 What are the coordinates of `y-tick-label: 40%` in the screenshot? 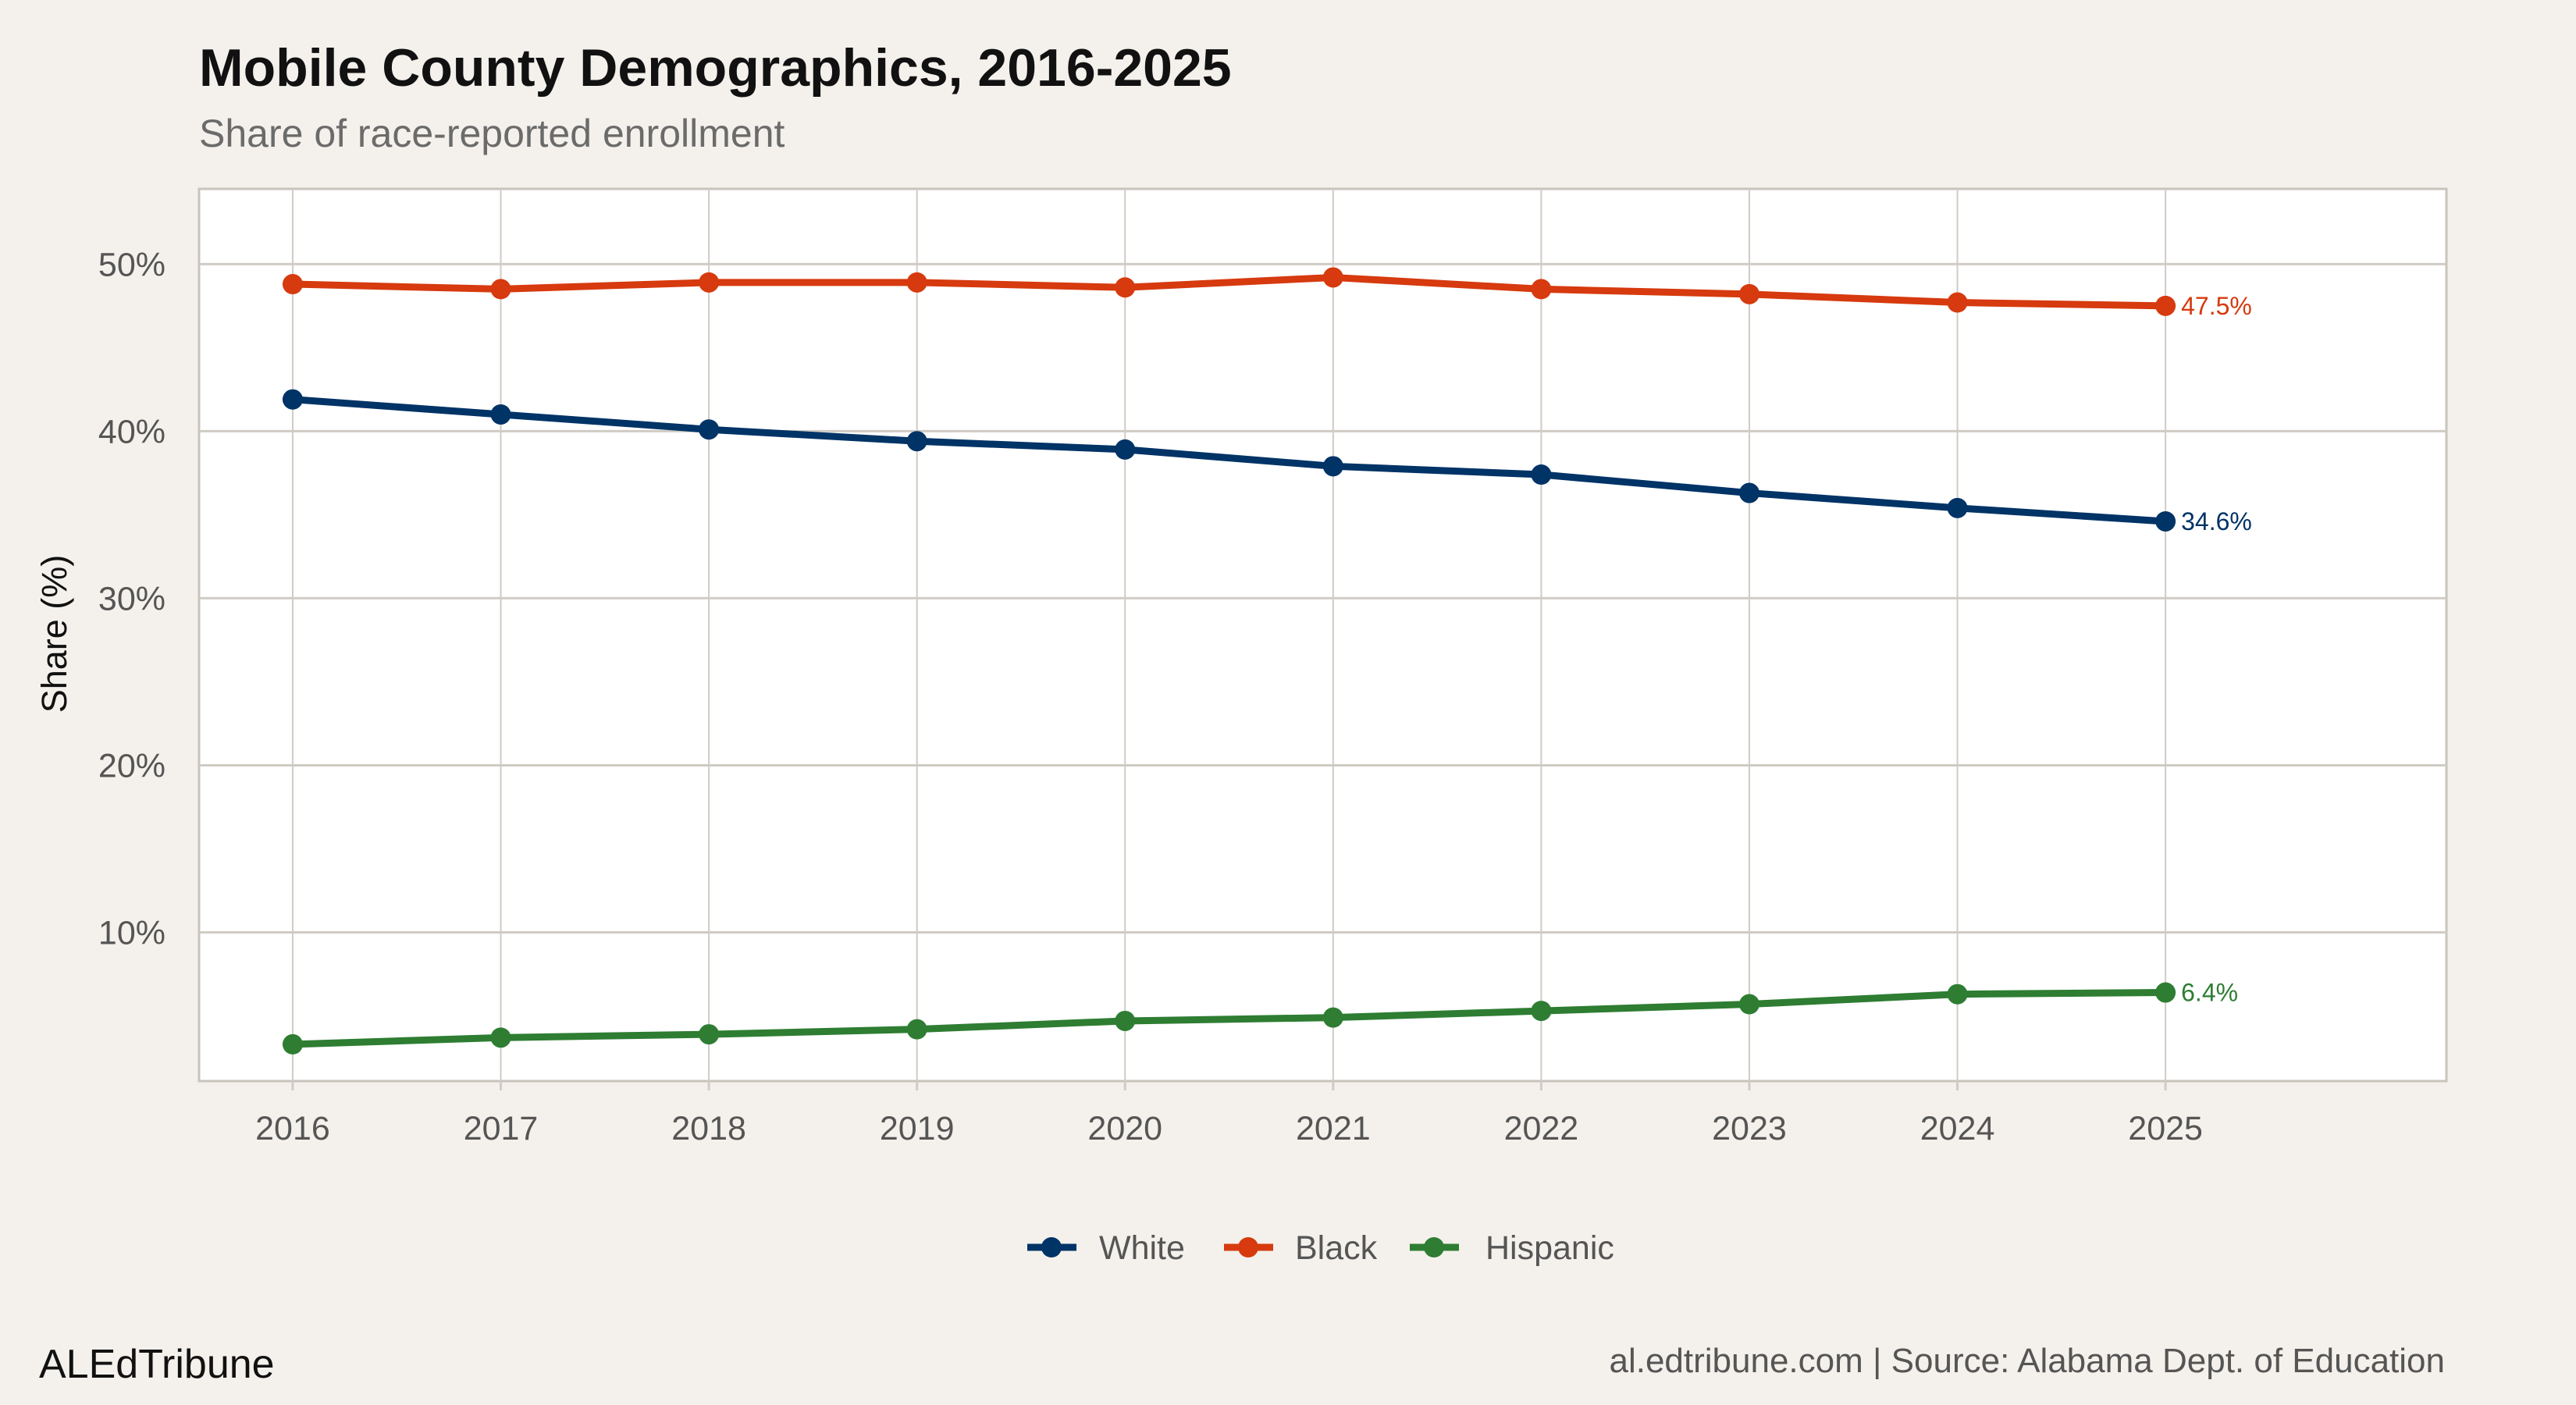 It's located at (131, 432).